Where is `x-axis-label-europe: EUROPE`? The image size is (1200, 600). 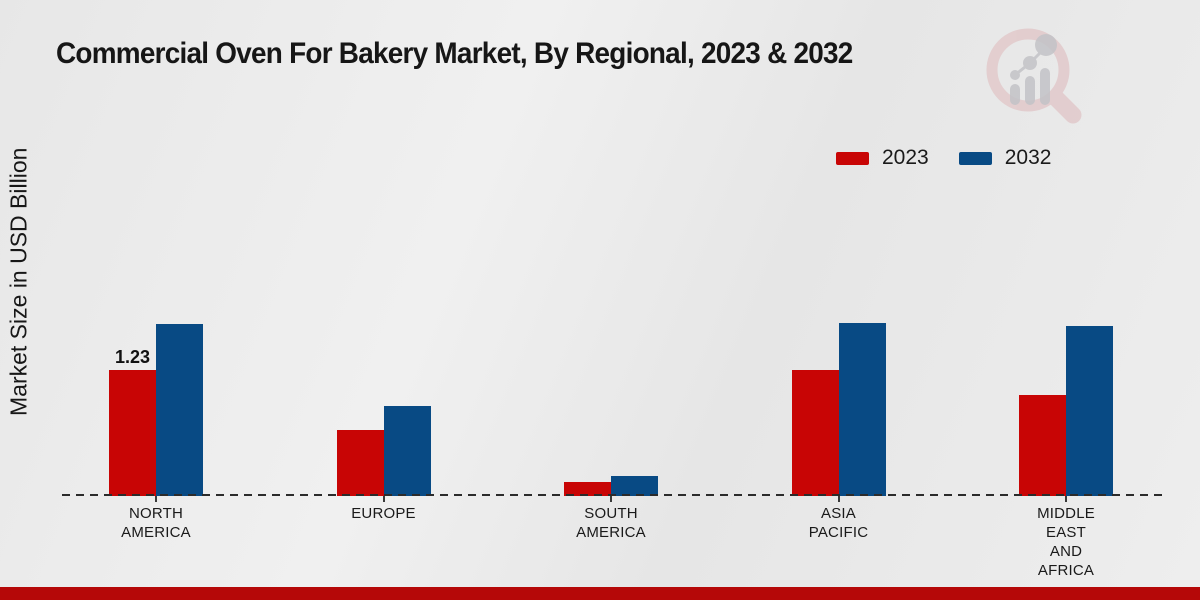 x-axis-label-europe: EUROPE is located at coordinates (383, 513).